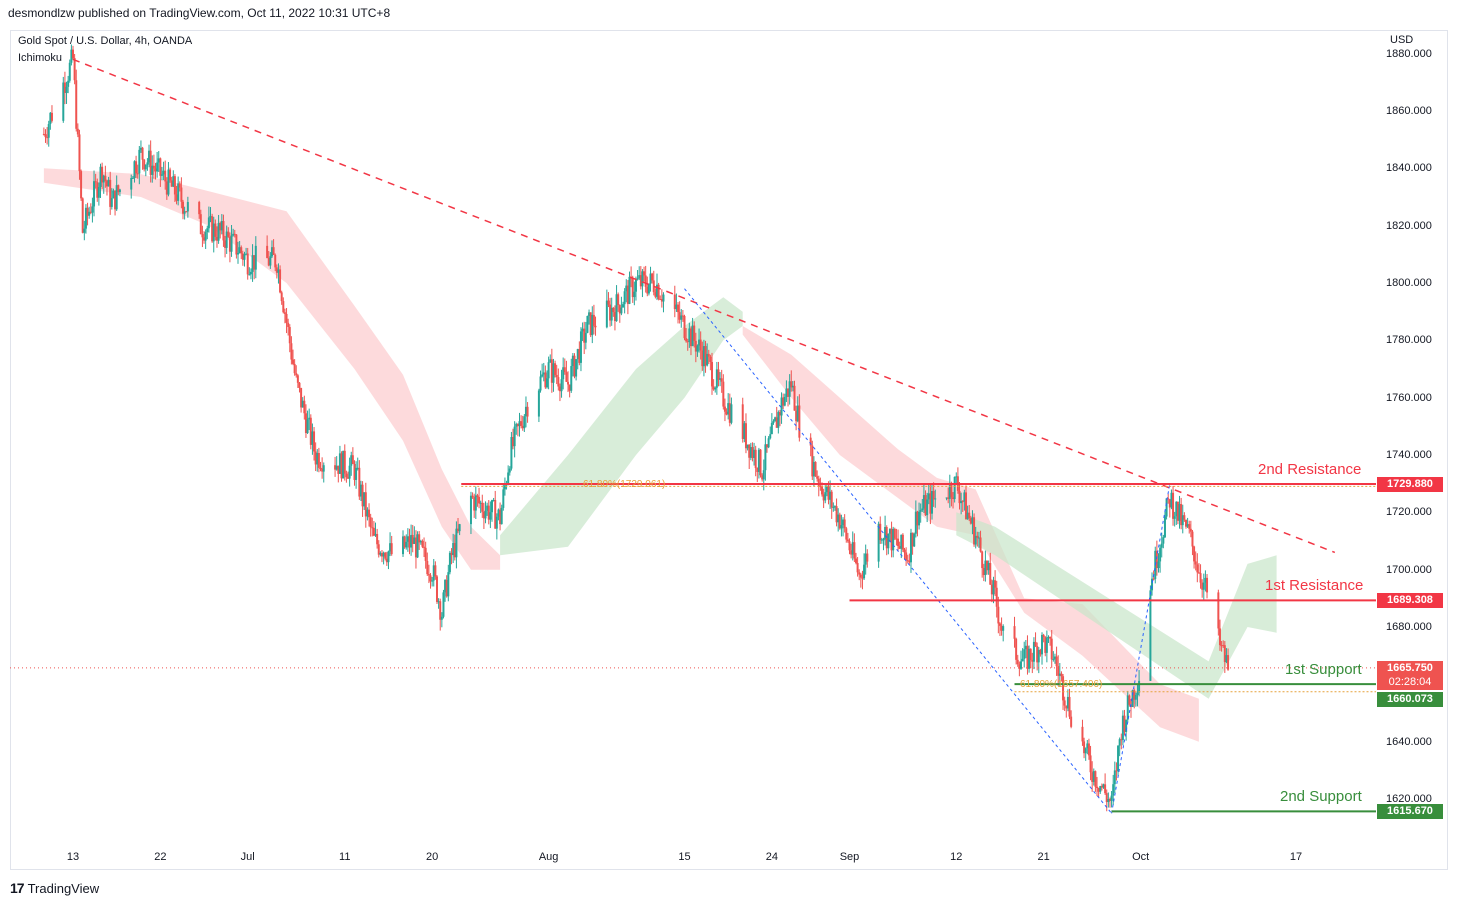  I want to click on y-tick-label: 1880.000, so click(1409, 53).